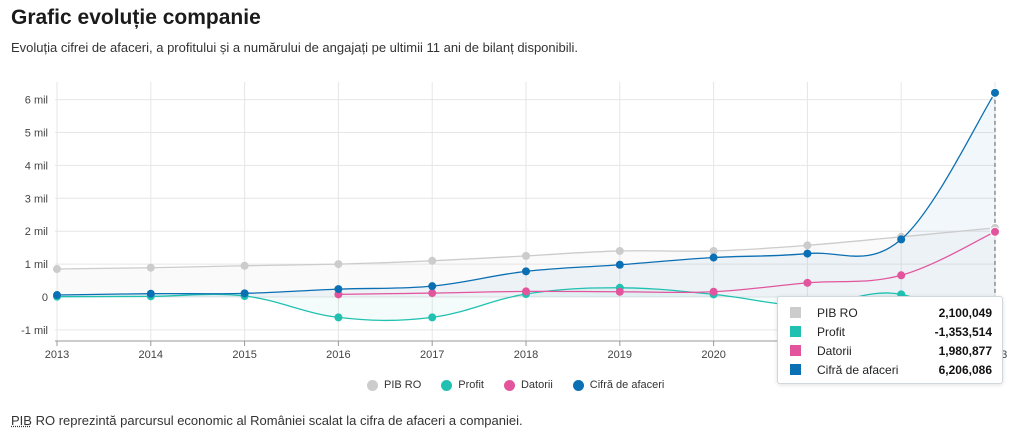 The image size is (1024, 441). I want to click on tooltip-swatch-datorii, so click(795, 350).